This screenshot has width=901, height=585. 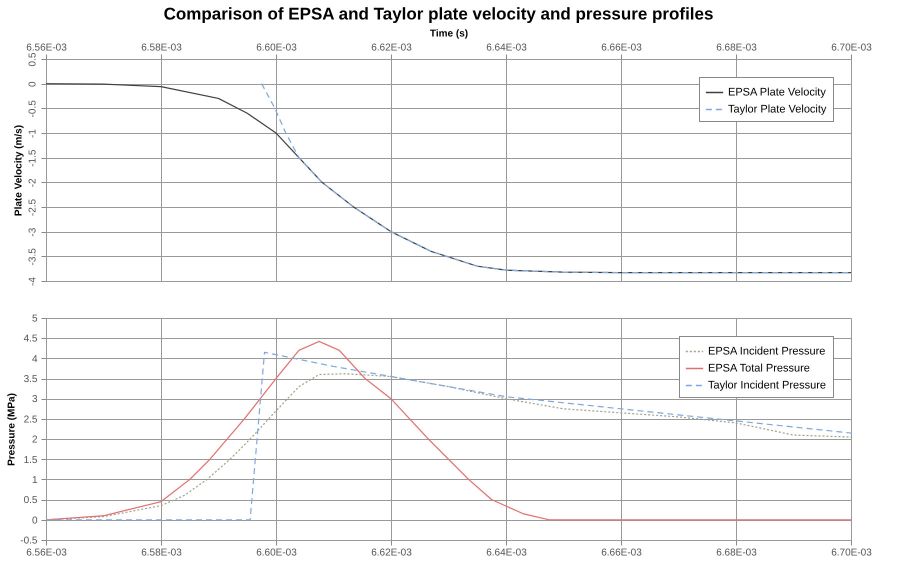 I want to click on legend-label: Taylor Plate Velocity, so click(x=777, y=110).